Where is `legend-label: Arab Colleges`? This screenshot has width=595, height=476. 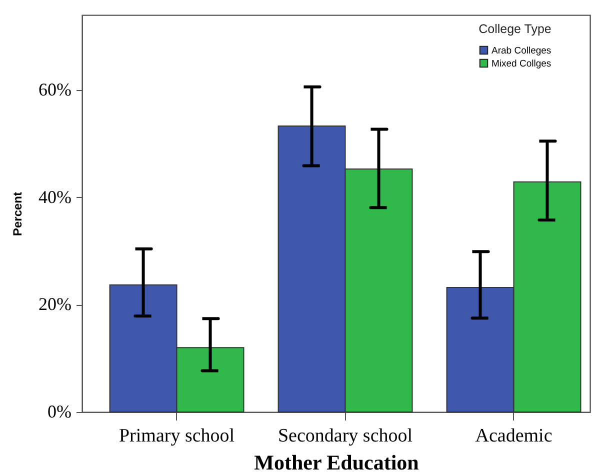
legend-label: Arab Colleges is located at coordinates (522, 50).